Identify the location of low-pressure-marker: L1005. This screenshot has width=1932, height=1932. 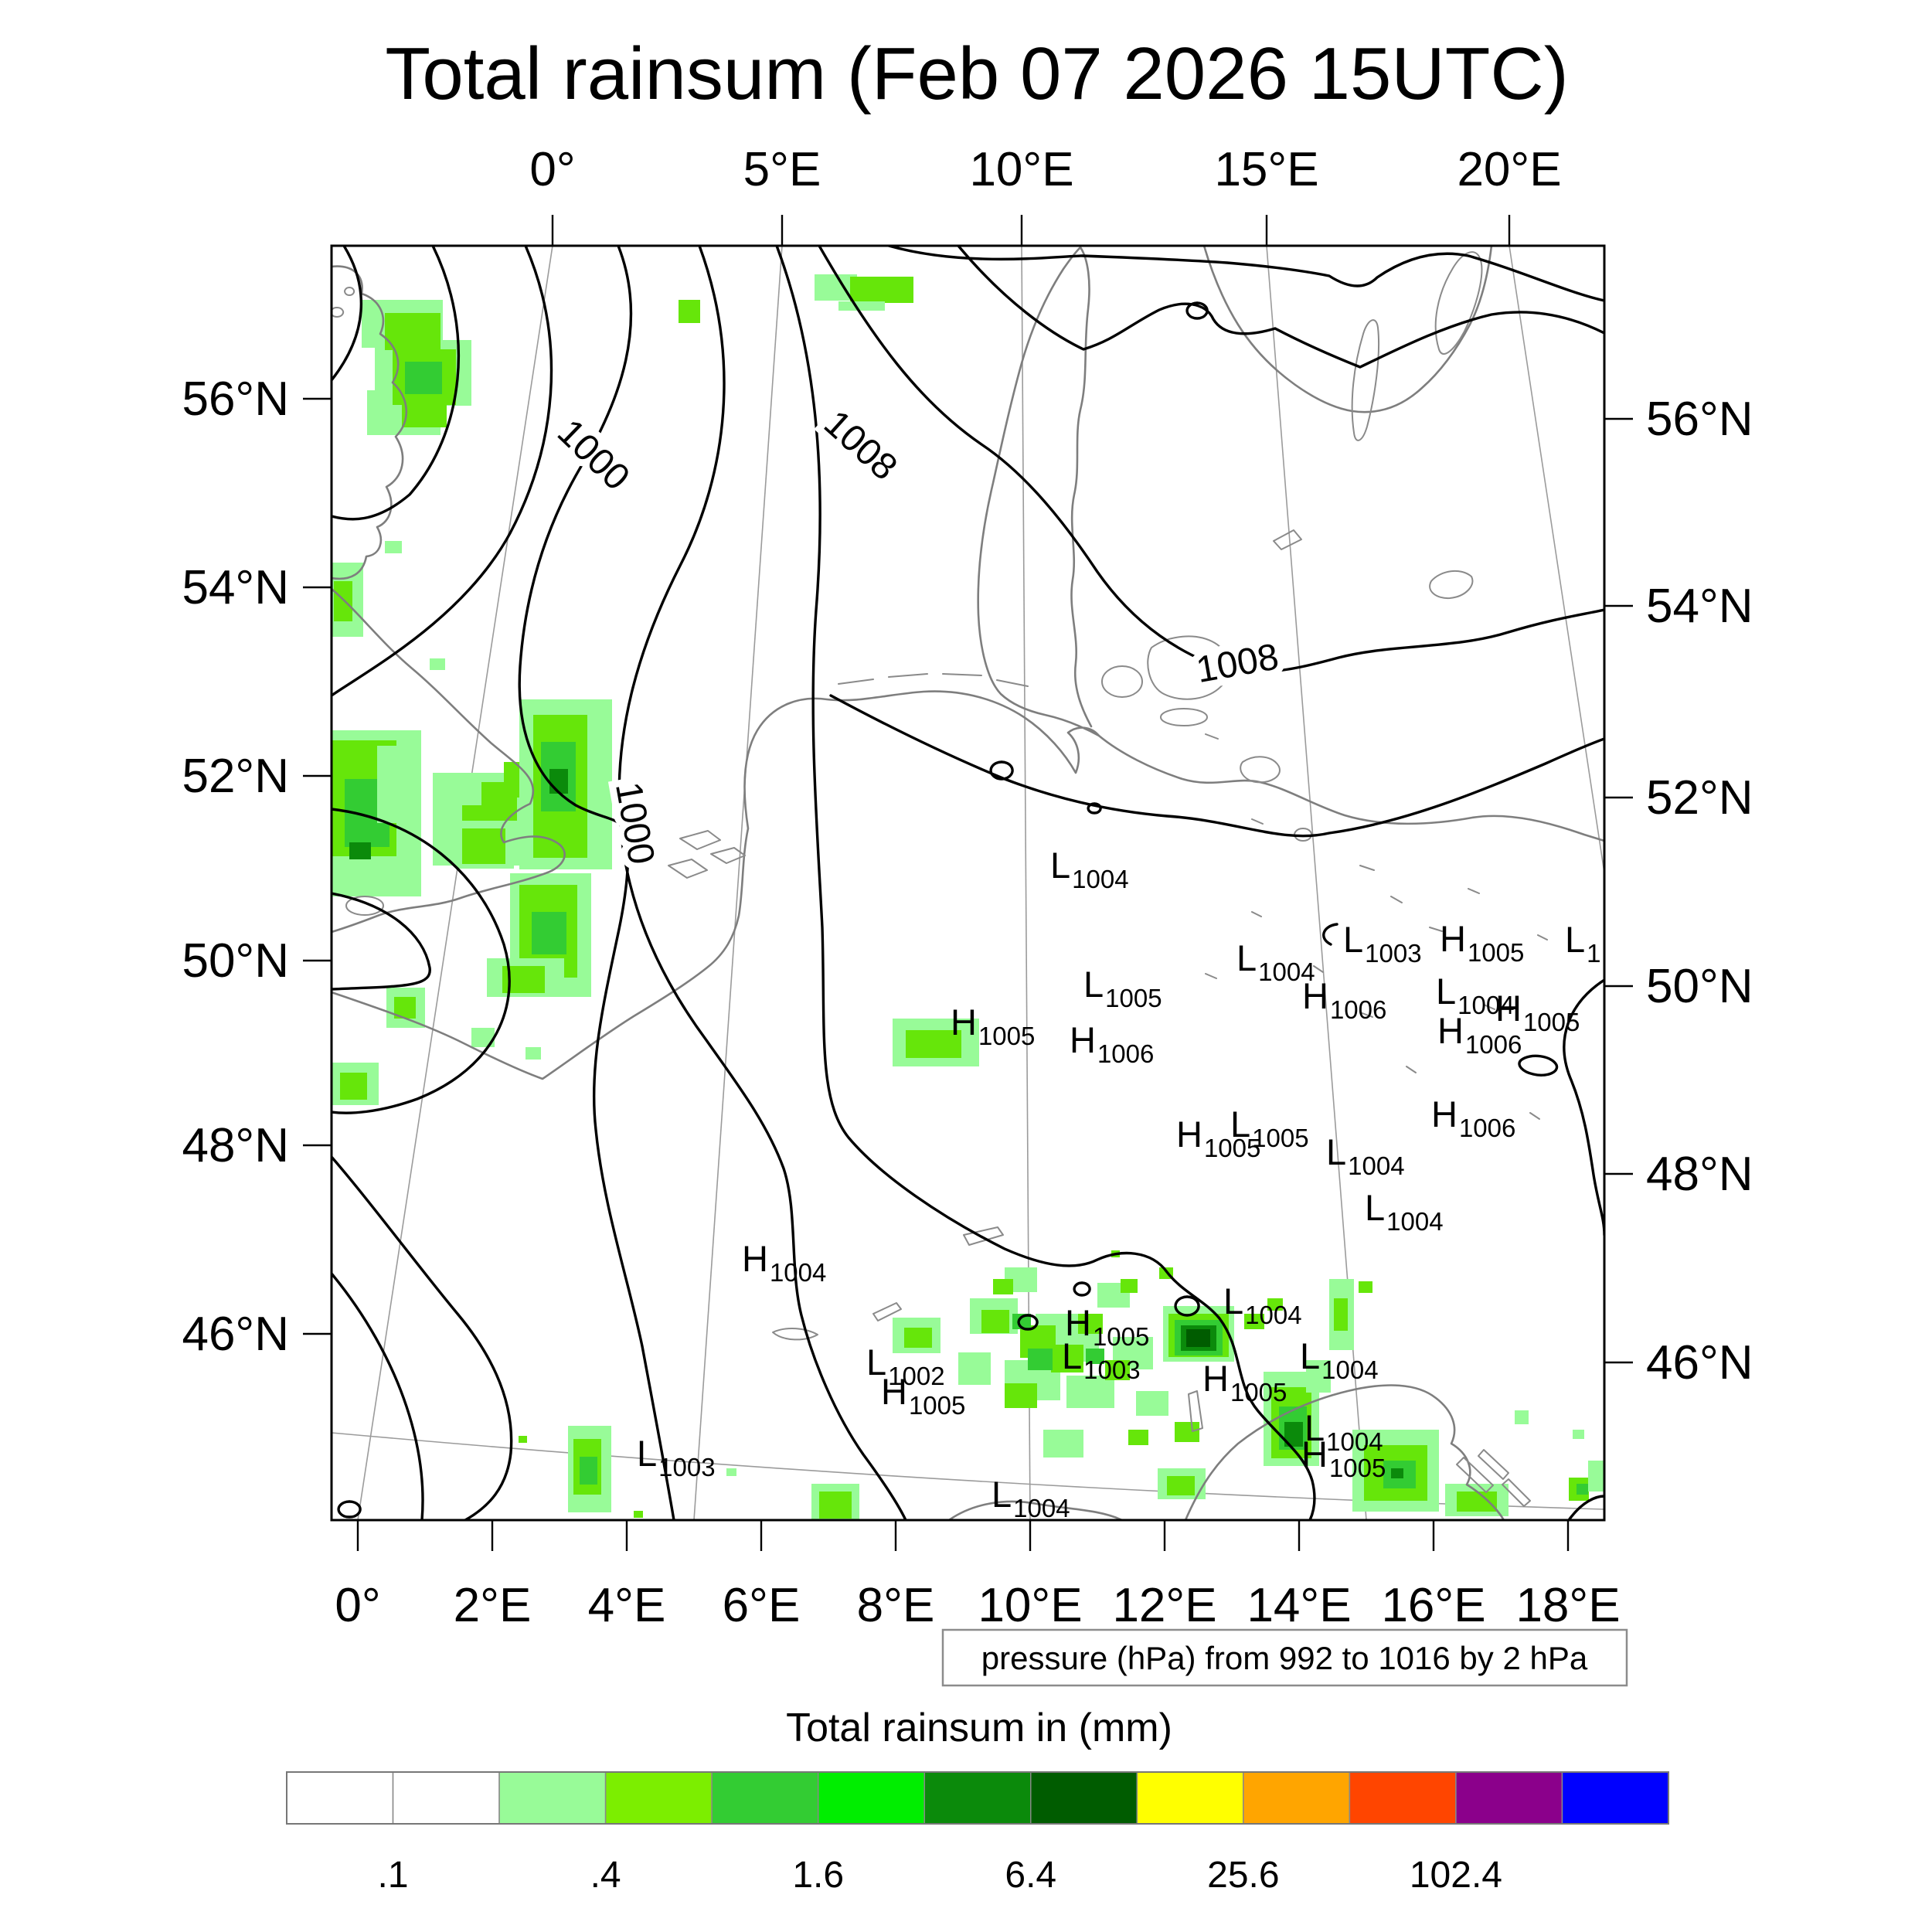
(1122, 988).